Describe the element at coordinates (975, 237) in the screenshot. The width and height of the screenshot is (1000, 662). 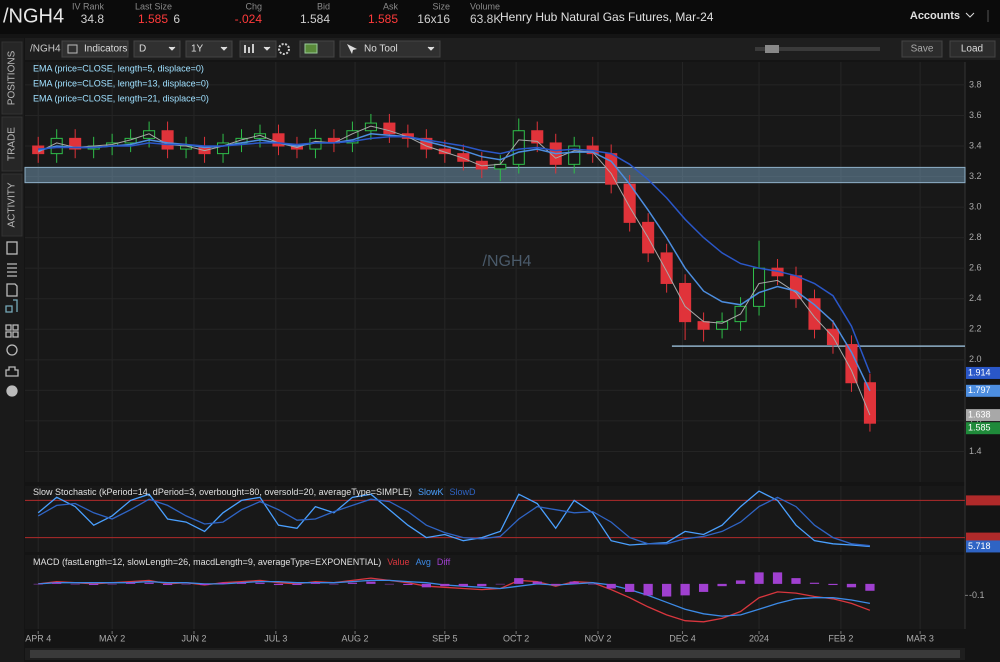
I see `y-tick-label: 2.8` at that location.